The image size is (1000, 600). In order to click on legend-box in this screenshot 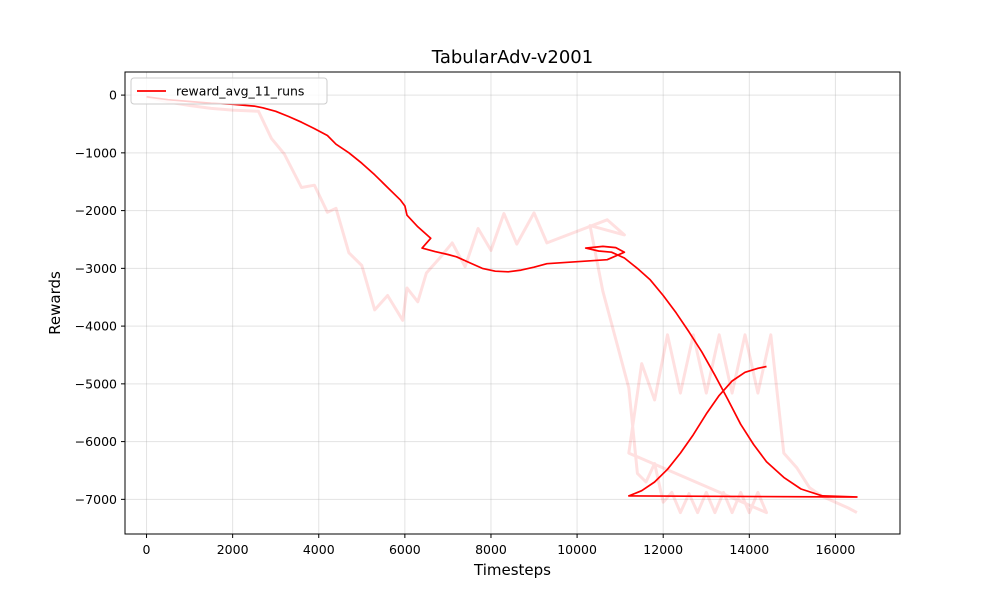, I will do `click(229, 91)`.